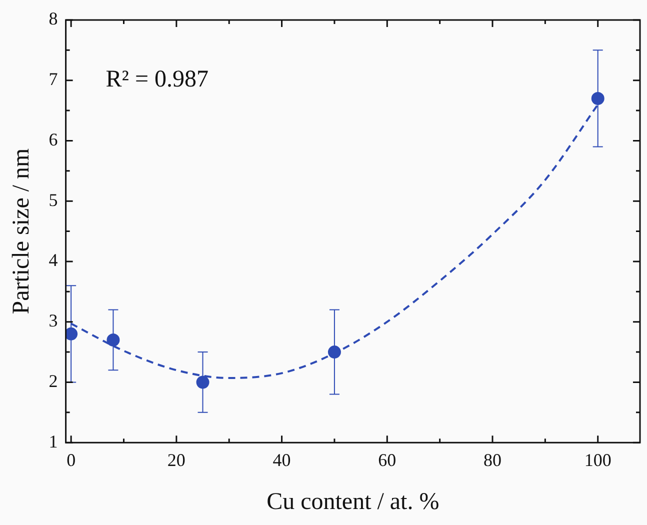 Image resolution: width=647 pixels, height=525 pixels. What do you see at coordinates (53, 260) in the screenshot?
I see `y-tick-label: 4` at bounding box center [53, 260].